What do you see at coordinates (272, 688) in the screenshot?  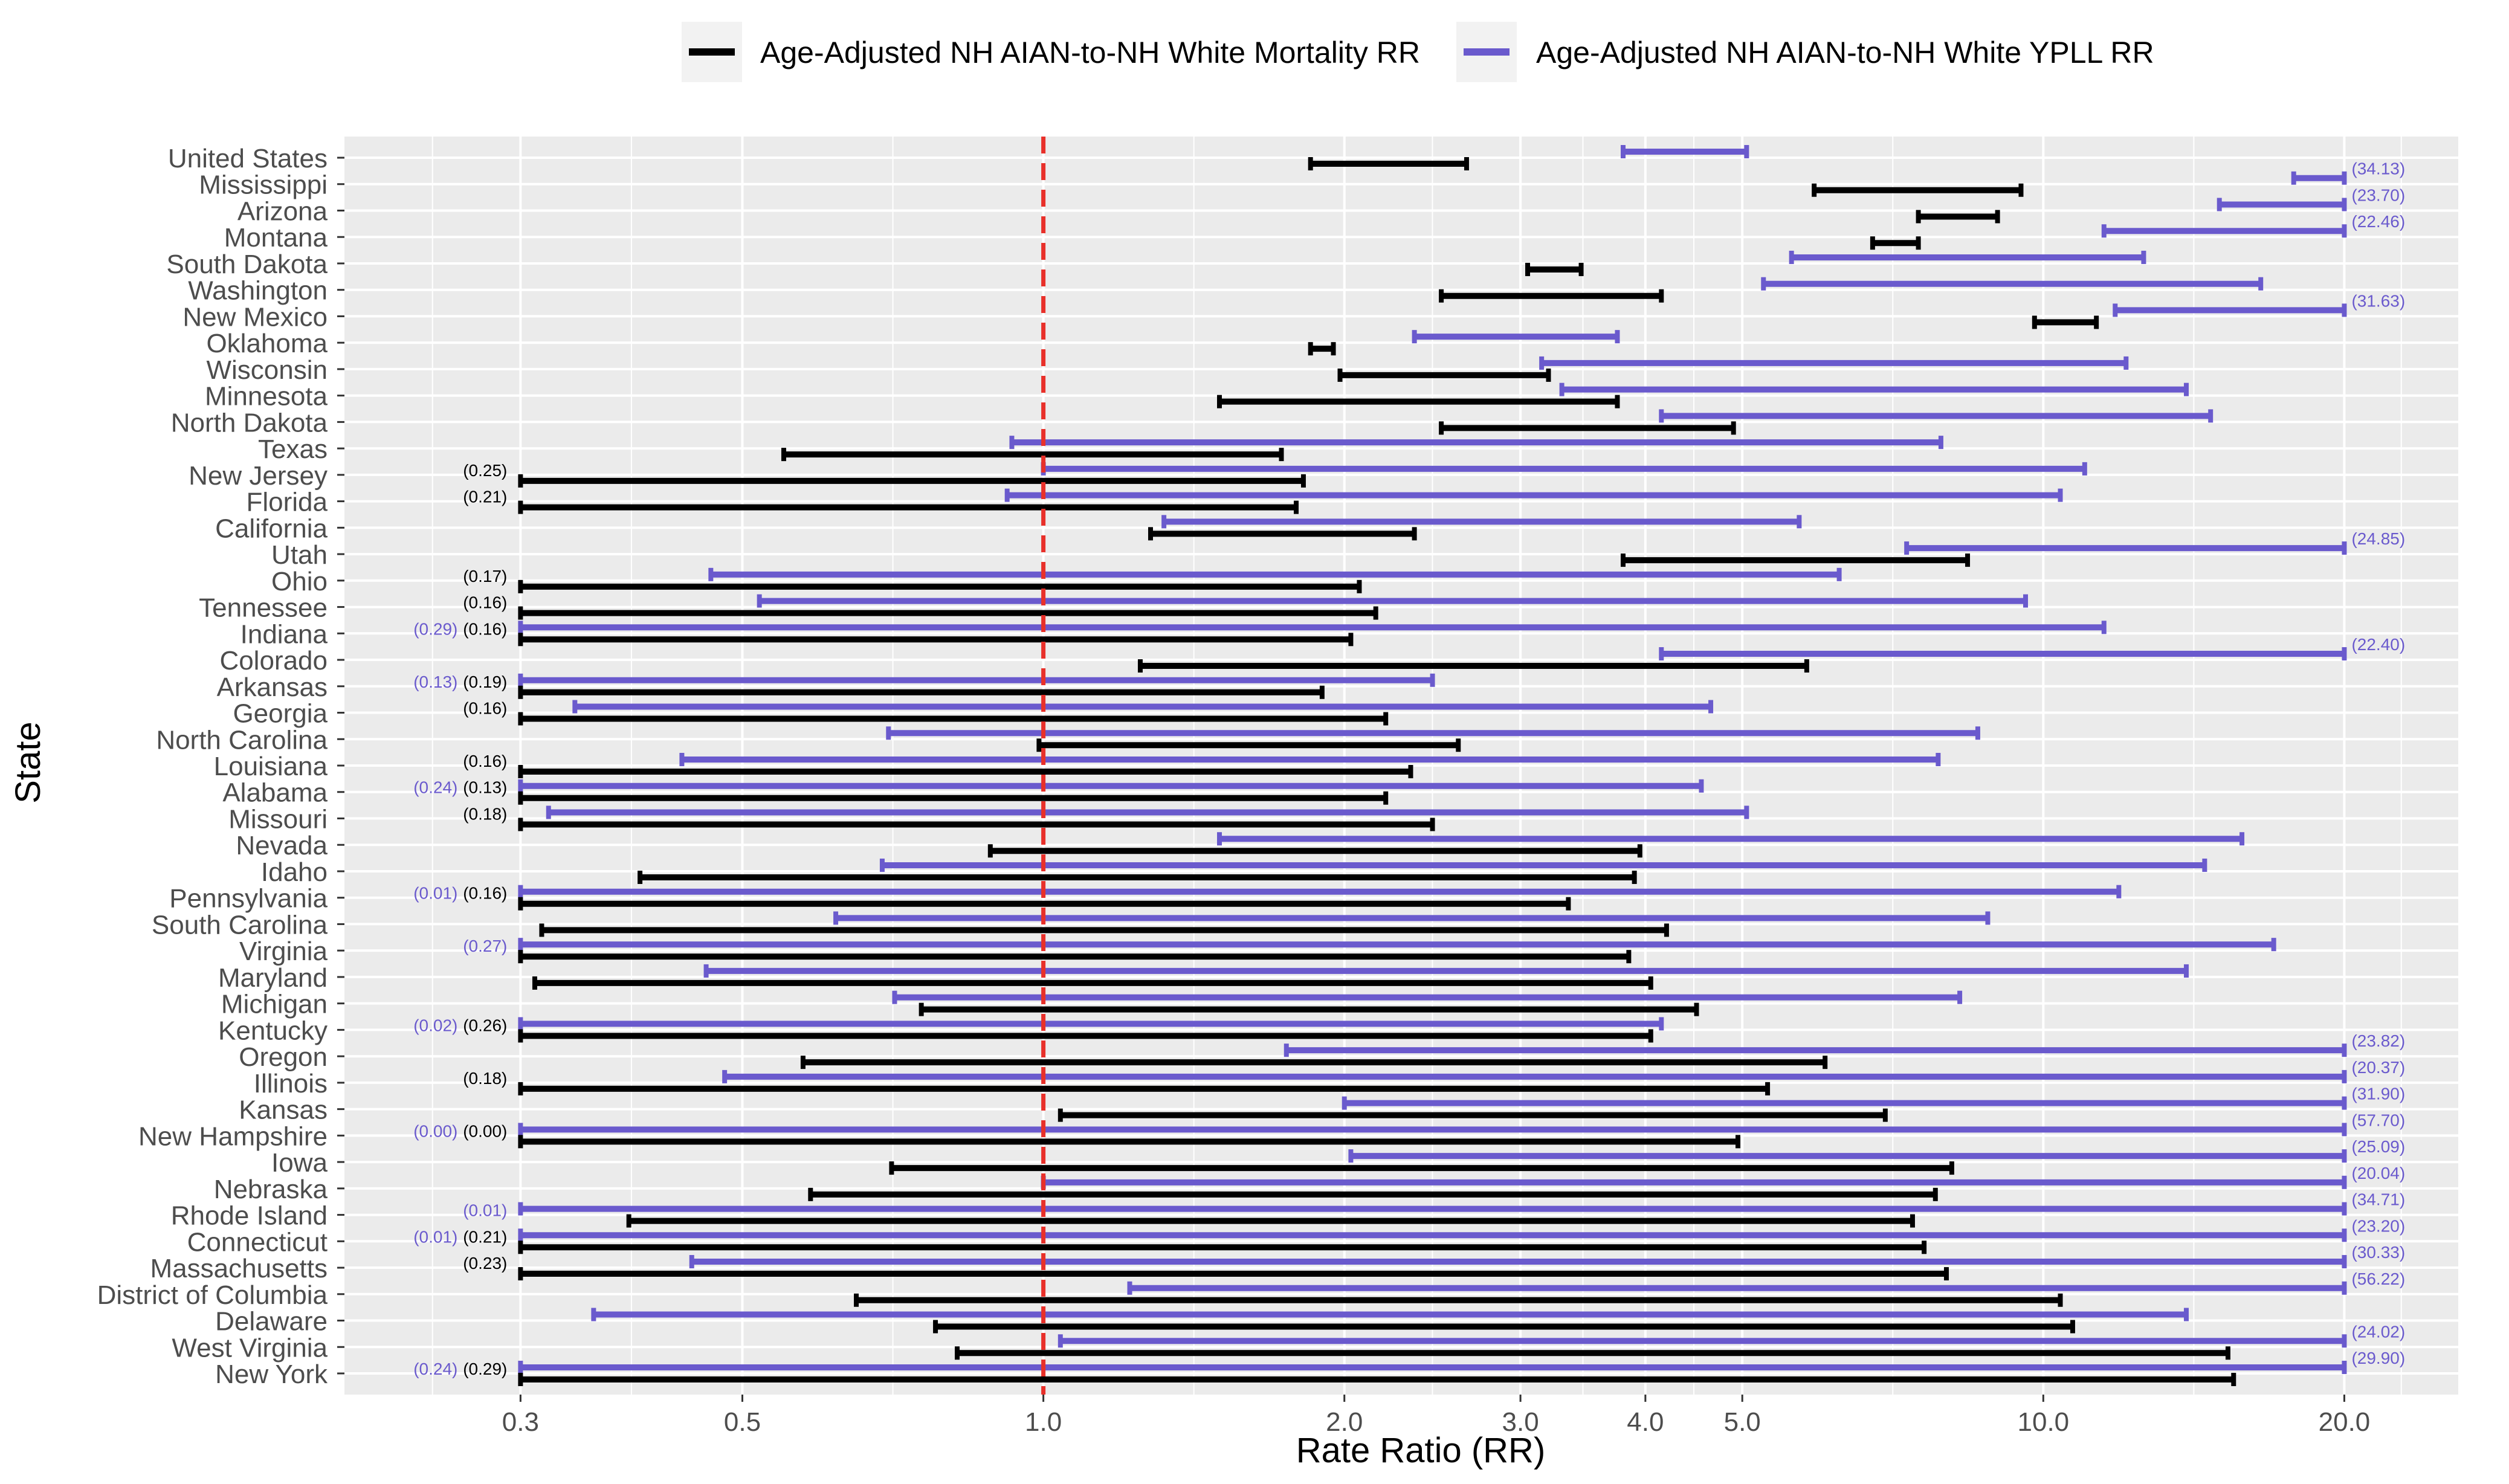 I see `state-label-arkansas: Arkansas` at bounding box center [272, 688].